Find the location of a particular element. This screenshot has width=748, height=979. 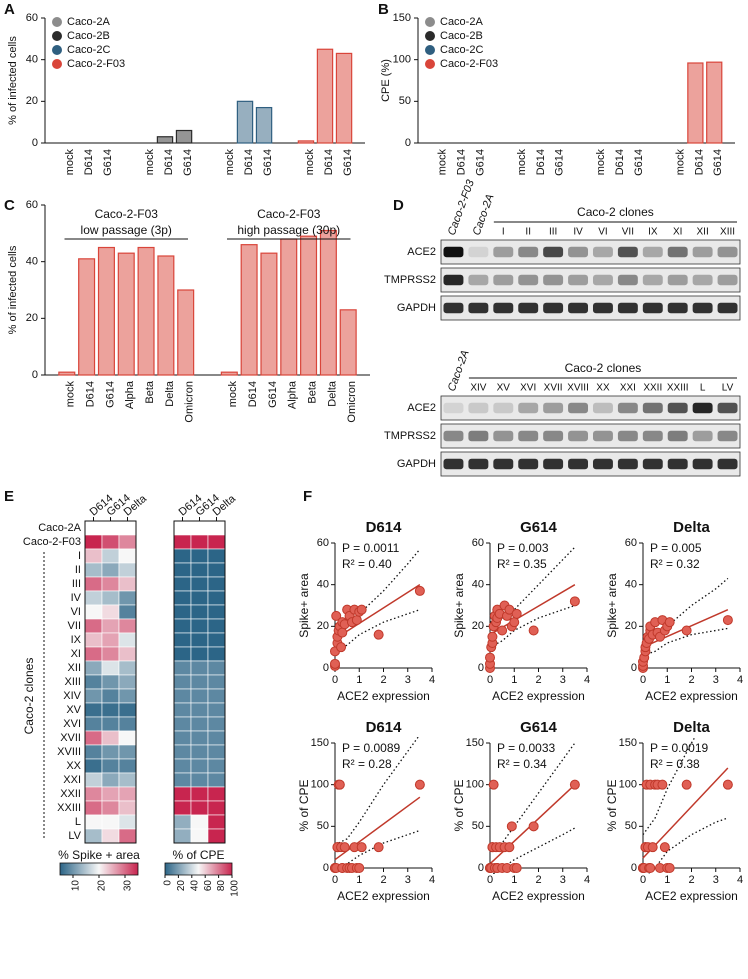

y-tick-label: 50 is located at coordinates (323, 826).